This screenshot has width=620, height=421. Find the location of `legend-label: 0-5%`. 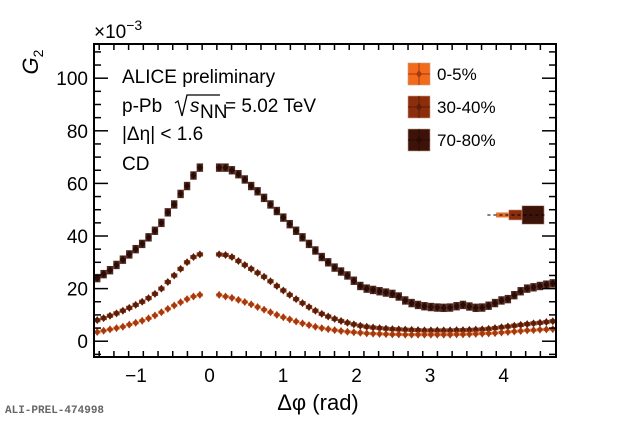

legend-label: 0-5% is located at coordinates (457, 74).